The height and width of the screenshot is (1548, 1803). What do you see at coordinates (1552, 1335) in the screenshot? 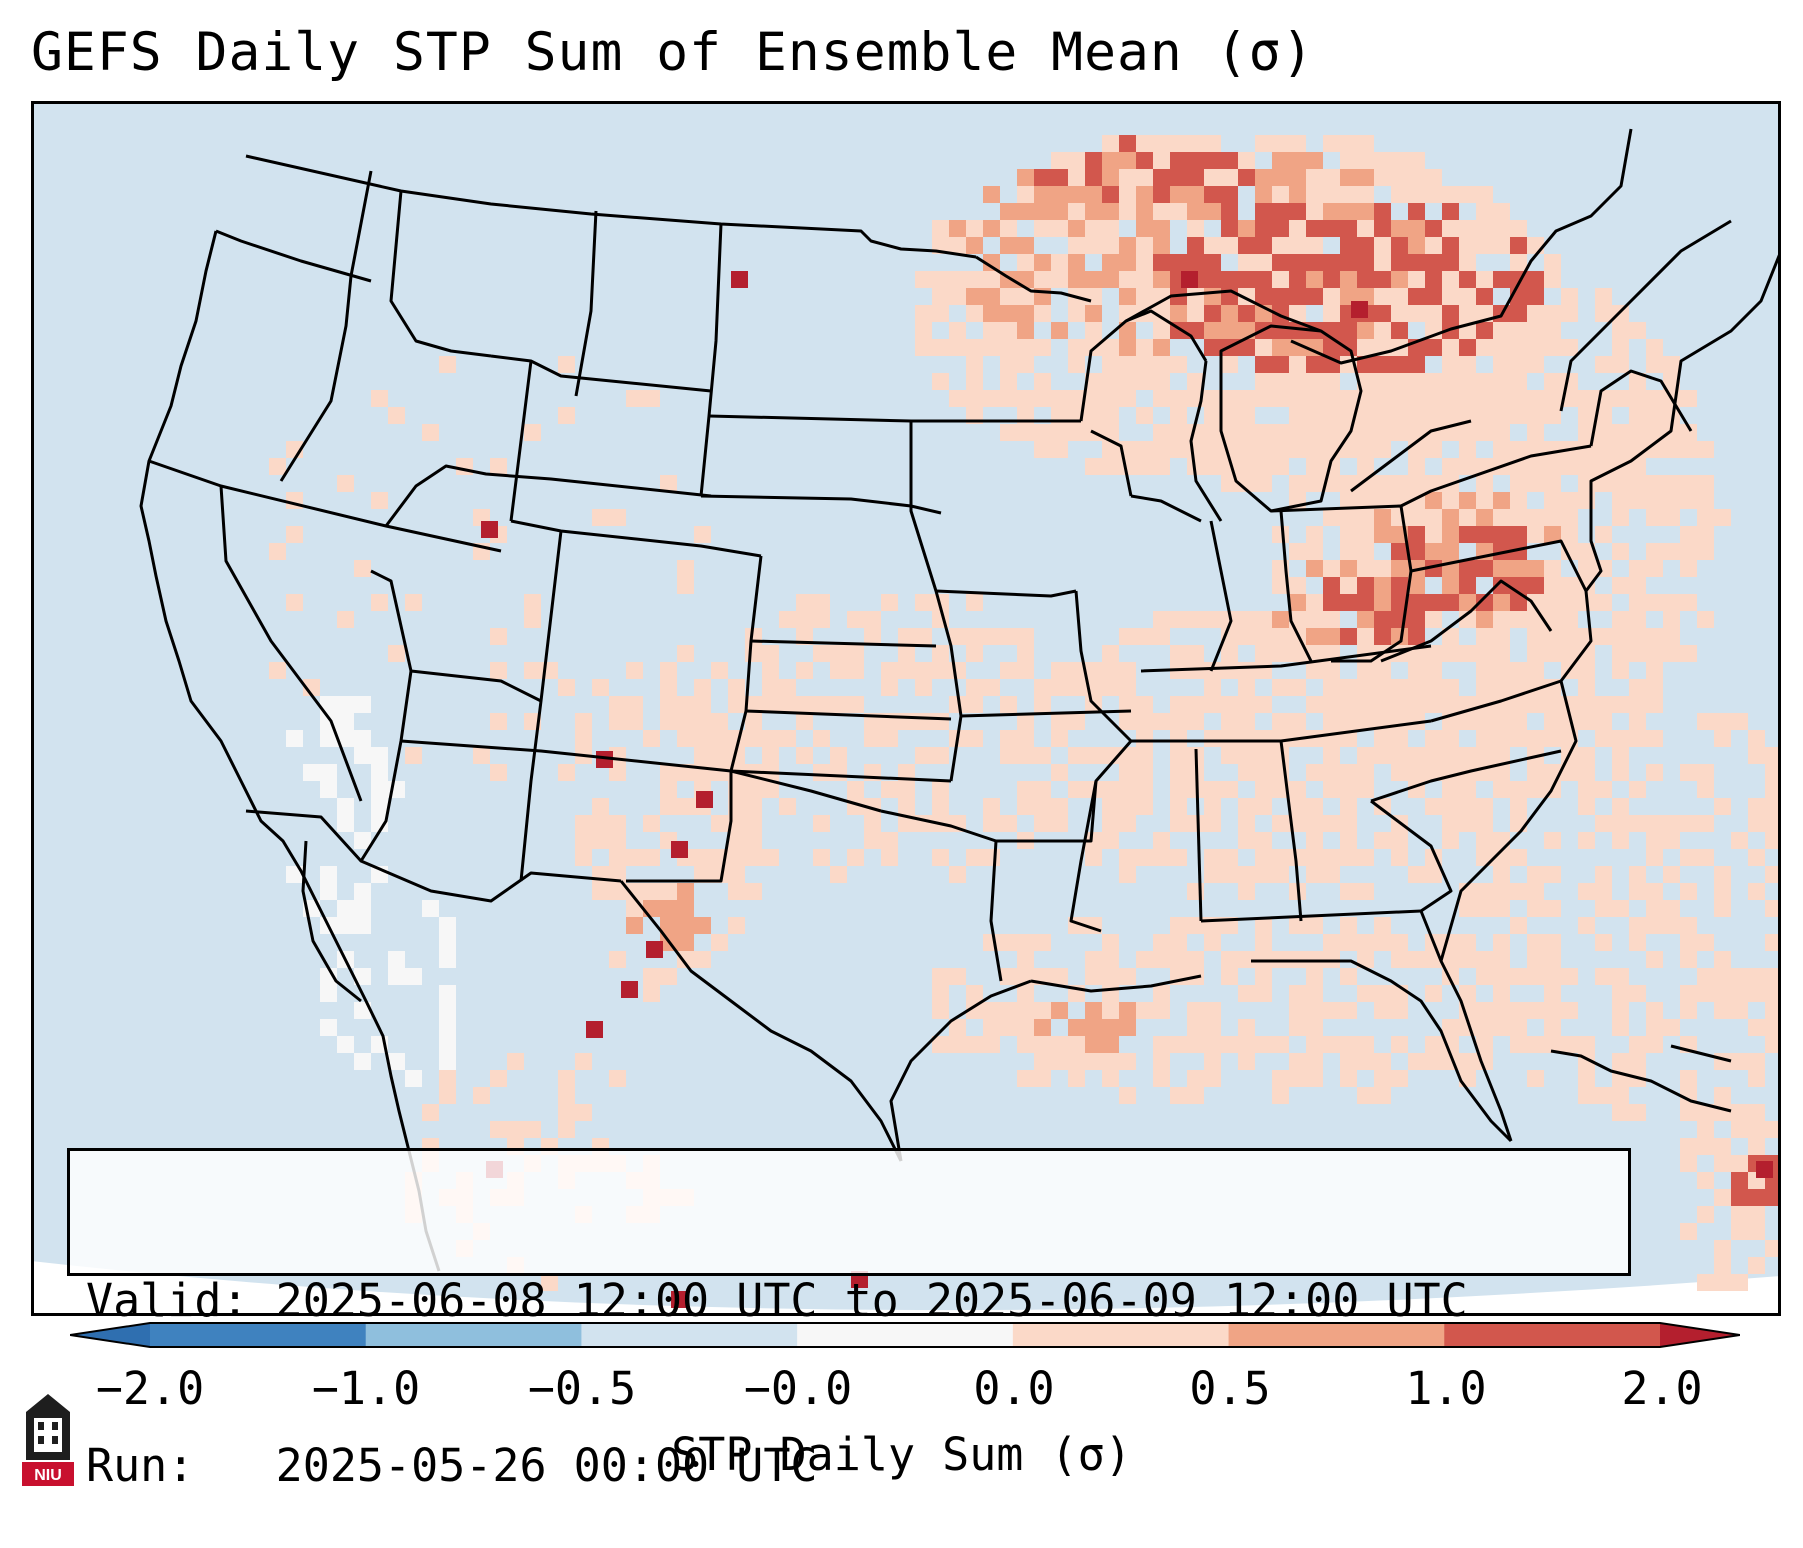
I see `colorbar-bin` at bounding box center [1552, 1335].